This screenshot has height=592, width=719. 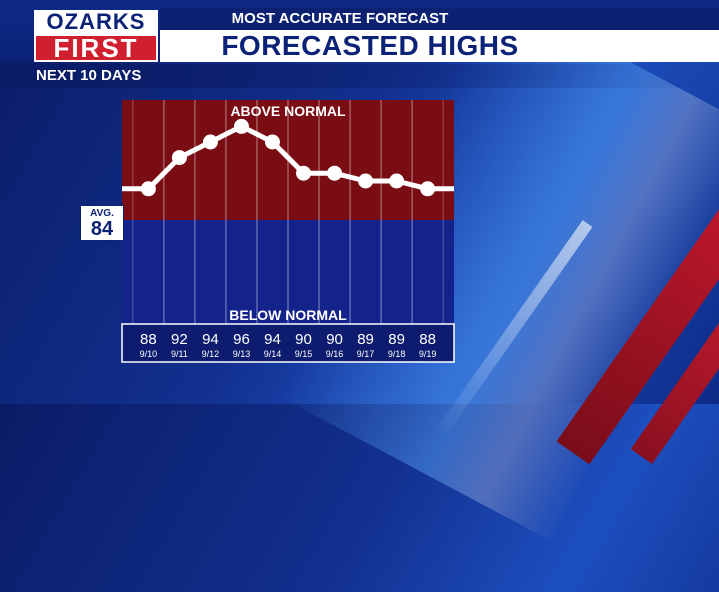 I want to click on logo-line-1: OZARKS, so click(x=96, y=22).